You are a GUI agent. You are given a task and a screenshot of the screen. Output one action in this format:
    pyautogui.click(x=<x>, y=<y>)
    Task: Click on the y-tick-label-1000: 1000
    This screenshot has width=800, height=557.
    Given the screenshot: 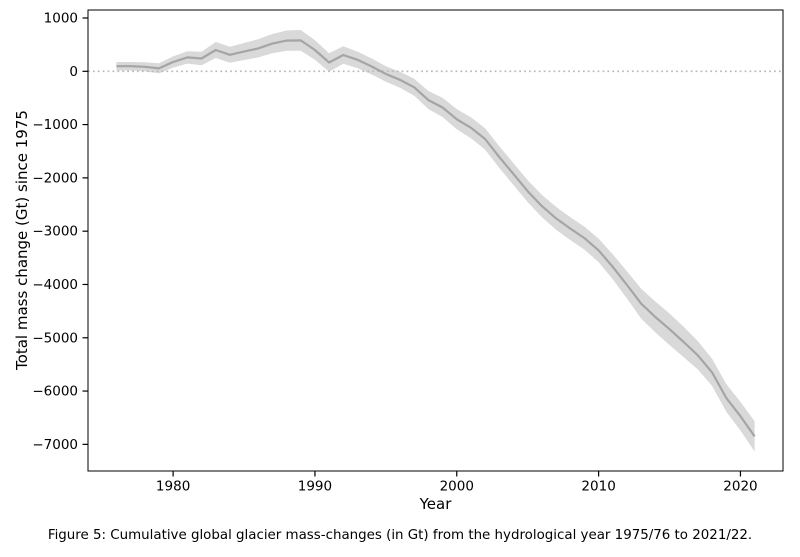 What is the action you would take?
    pyautogui.click(x=61, y=18)
    